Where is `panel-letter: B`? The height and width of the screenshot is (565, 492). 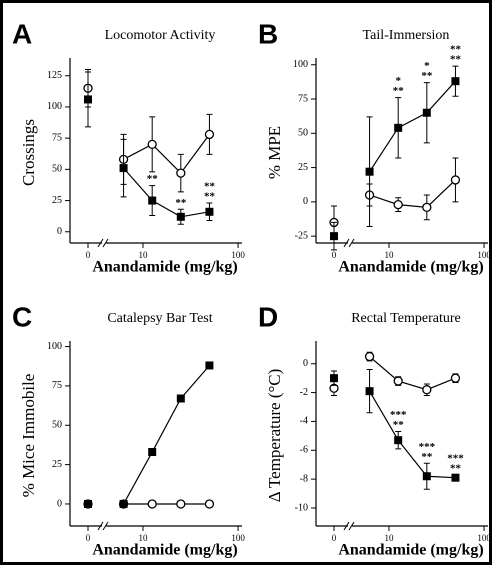
panel-letter: B is located at coordinates (268, 33).